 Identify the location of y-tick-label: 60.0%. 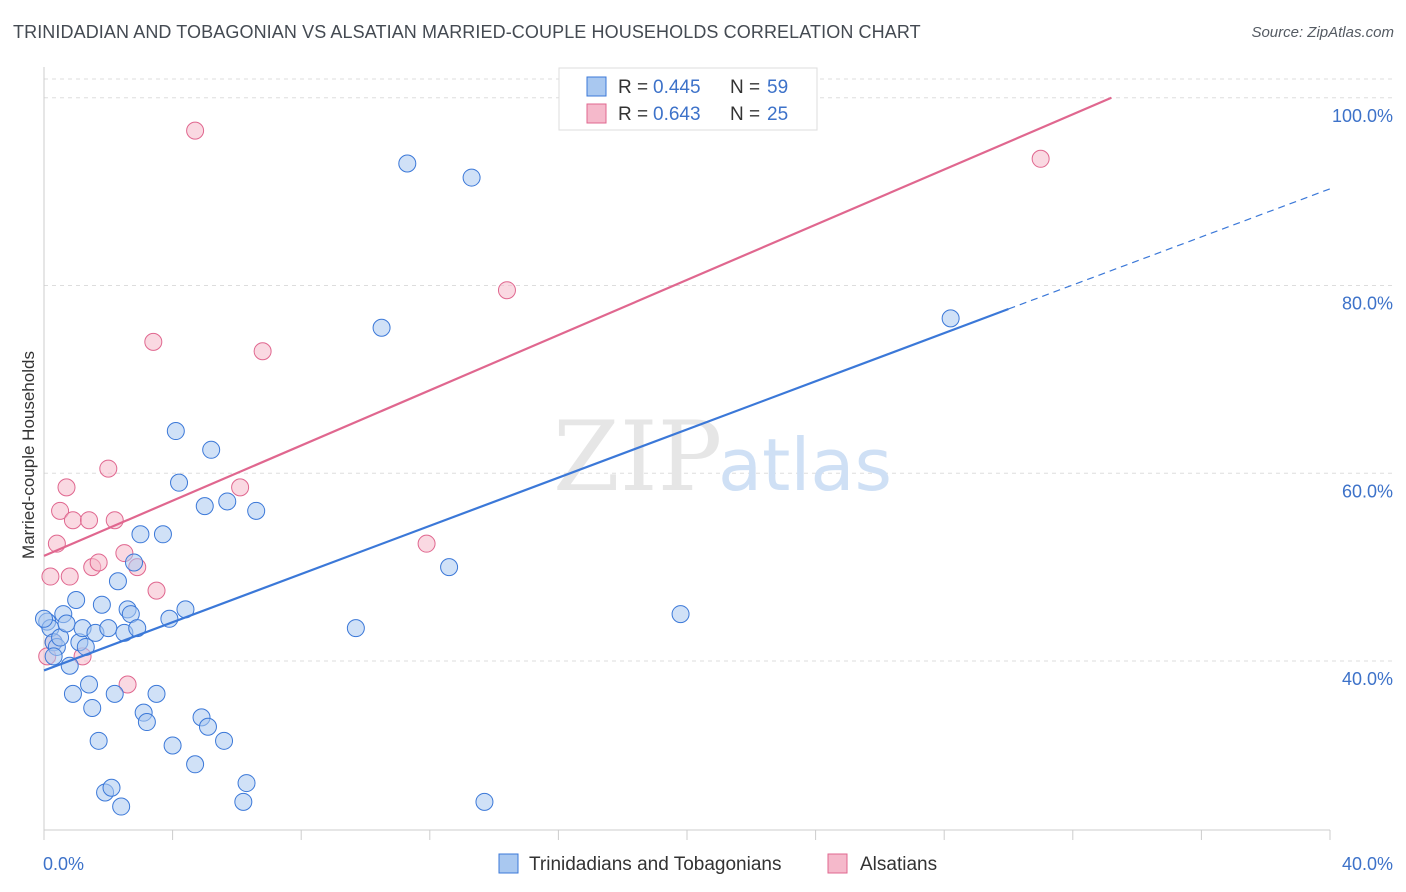
(1367, 491).